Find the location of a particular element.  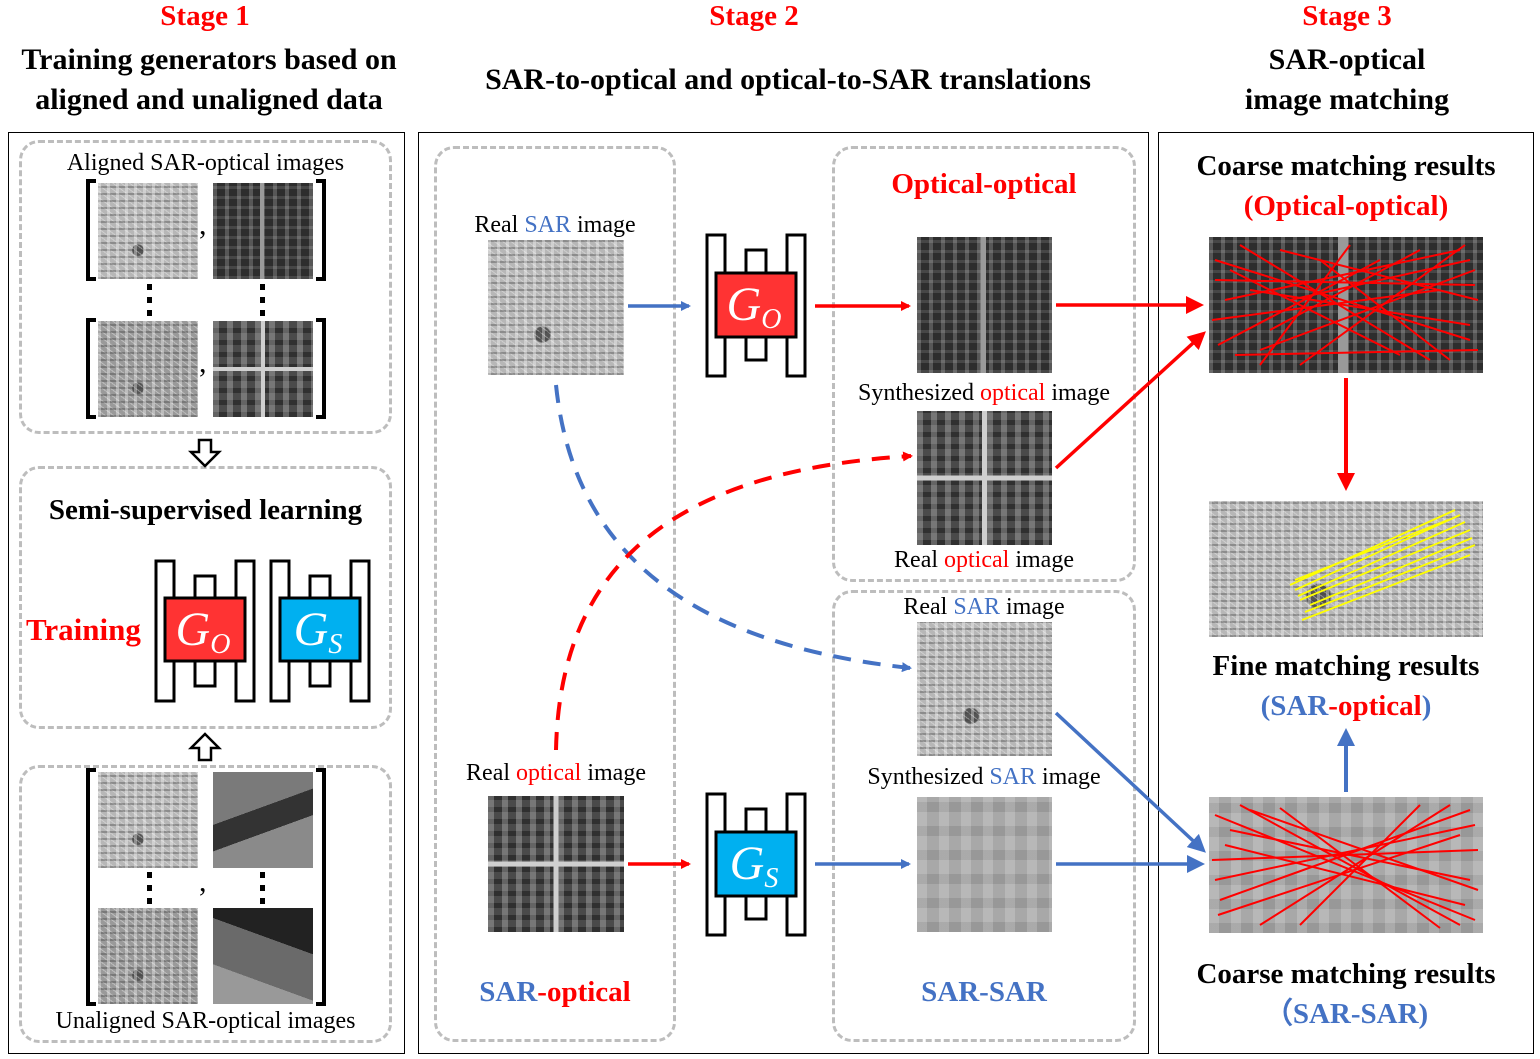

dashed-arrow-sar-to-real-sar is located at coordinates (733, 528).